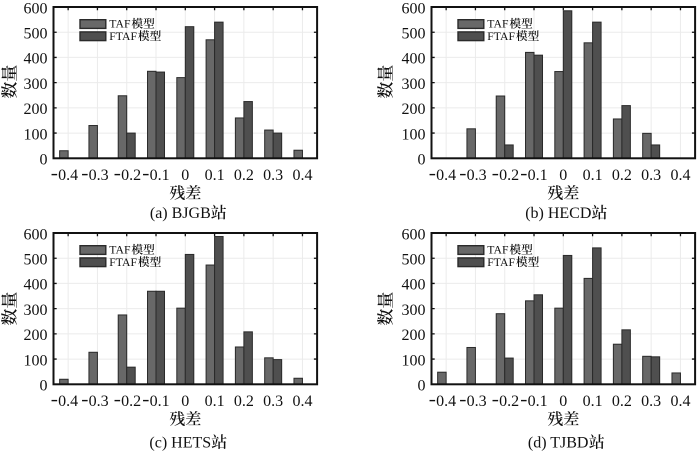 The height and width of the screenshot is (456, 700). Describe the element at coordinates (558, 213) in the screenshot. I see `svg-text: (b) HECD` at that location.